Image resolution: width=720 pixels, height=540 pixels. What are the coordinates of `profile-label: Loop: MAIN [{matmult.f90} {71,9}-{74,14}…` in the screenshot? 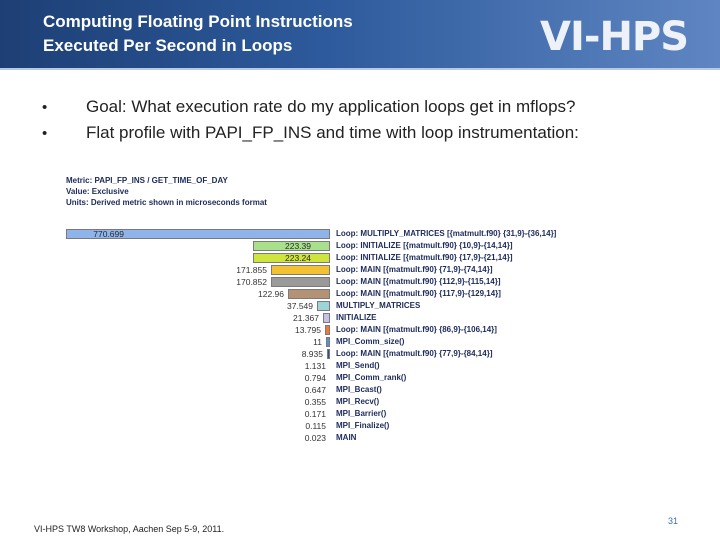 It's located at (414, 269).